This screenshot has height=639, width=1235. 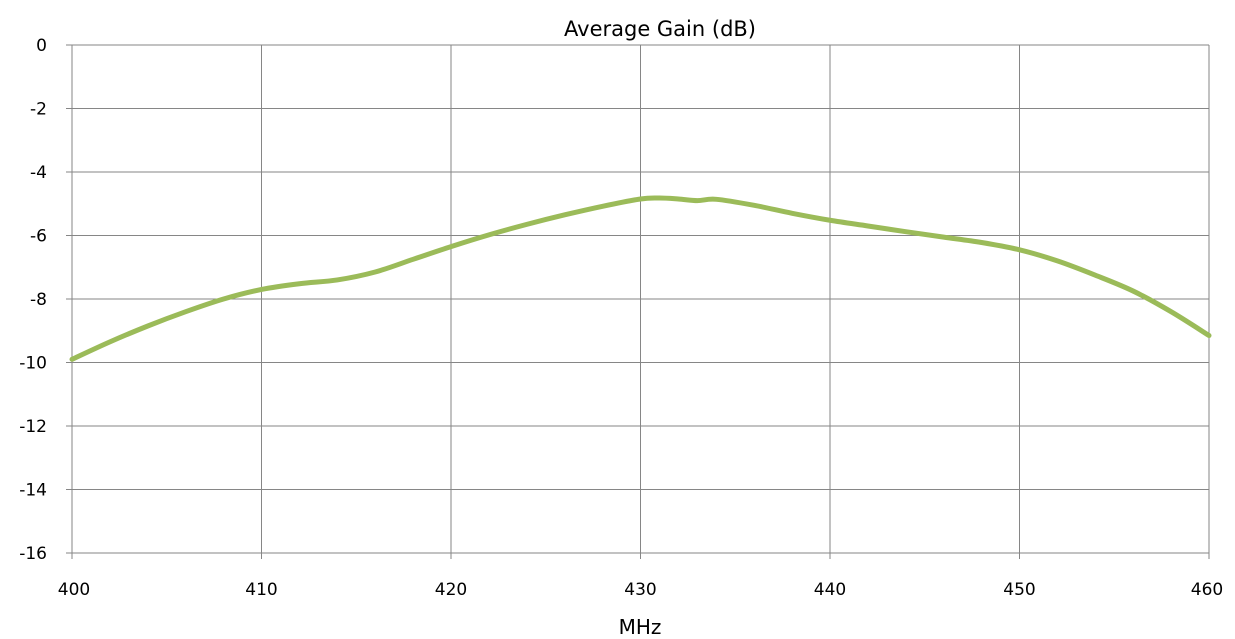 I want to click on y-tick-label: -10, so click(x=33, y=364).